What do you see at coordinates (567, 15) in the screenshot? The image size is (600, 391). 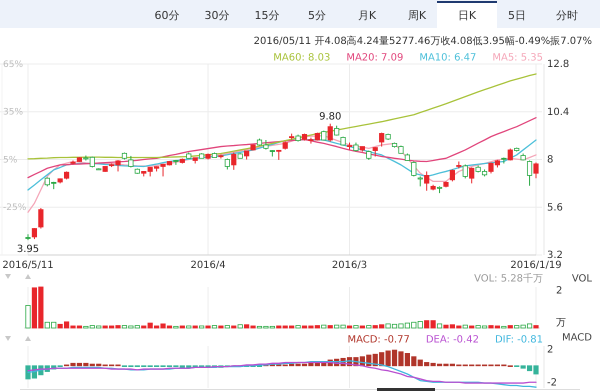 I see `text: 分时` at bounding box center [567, 15].